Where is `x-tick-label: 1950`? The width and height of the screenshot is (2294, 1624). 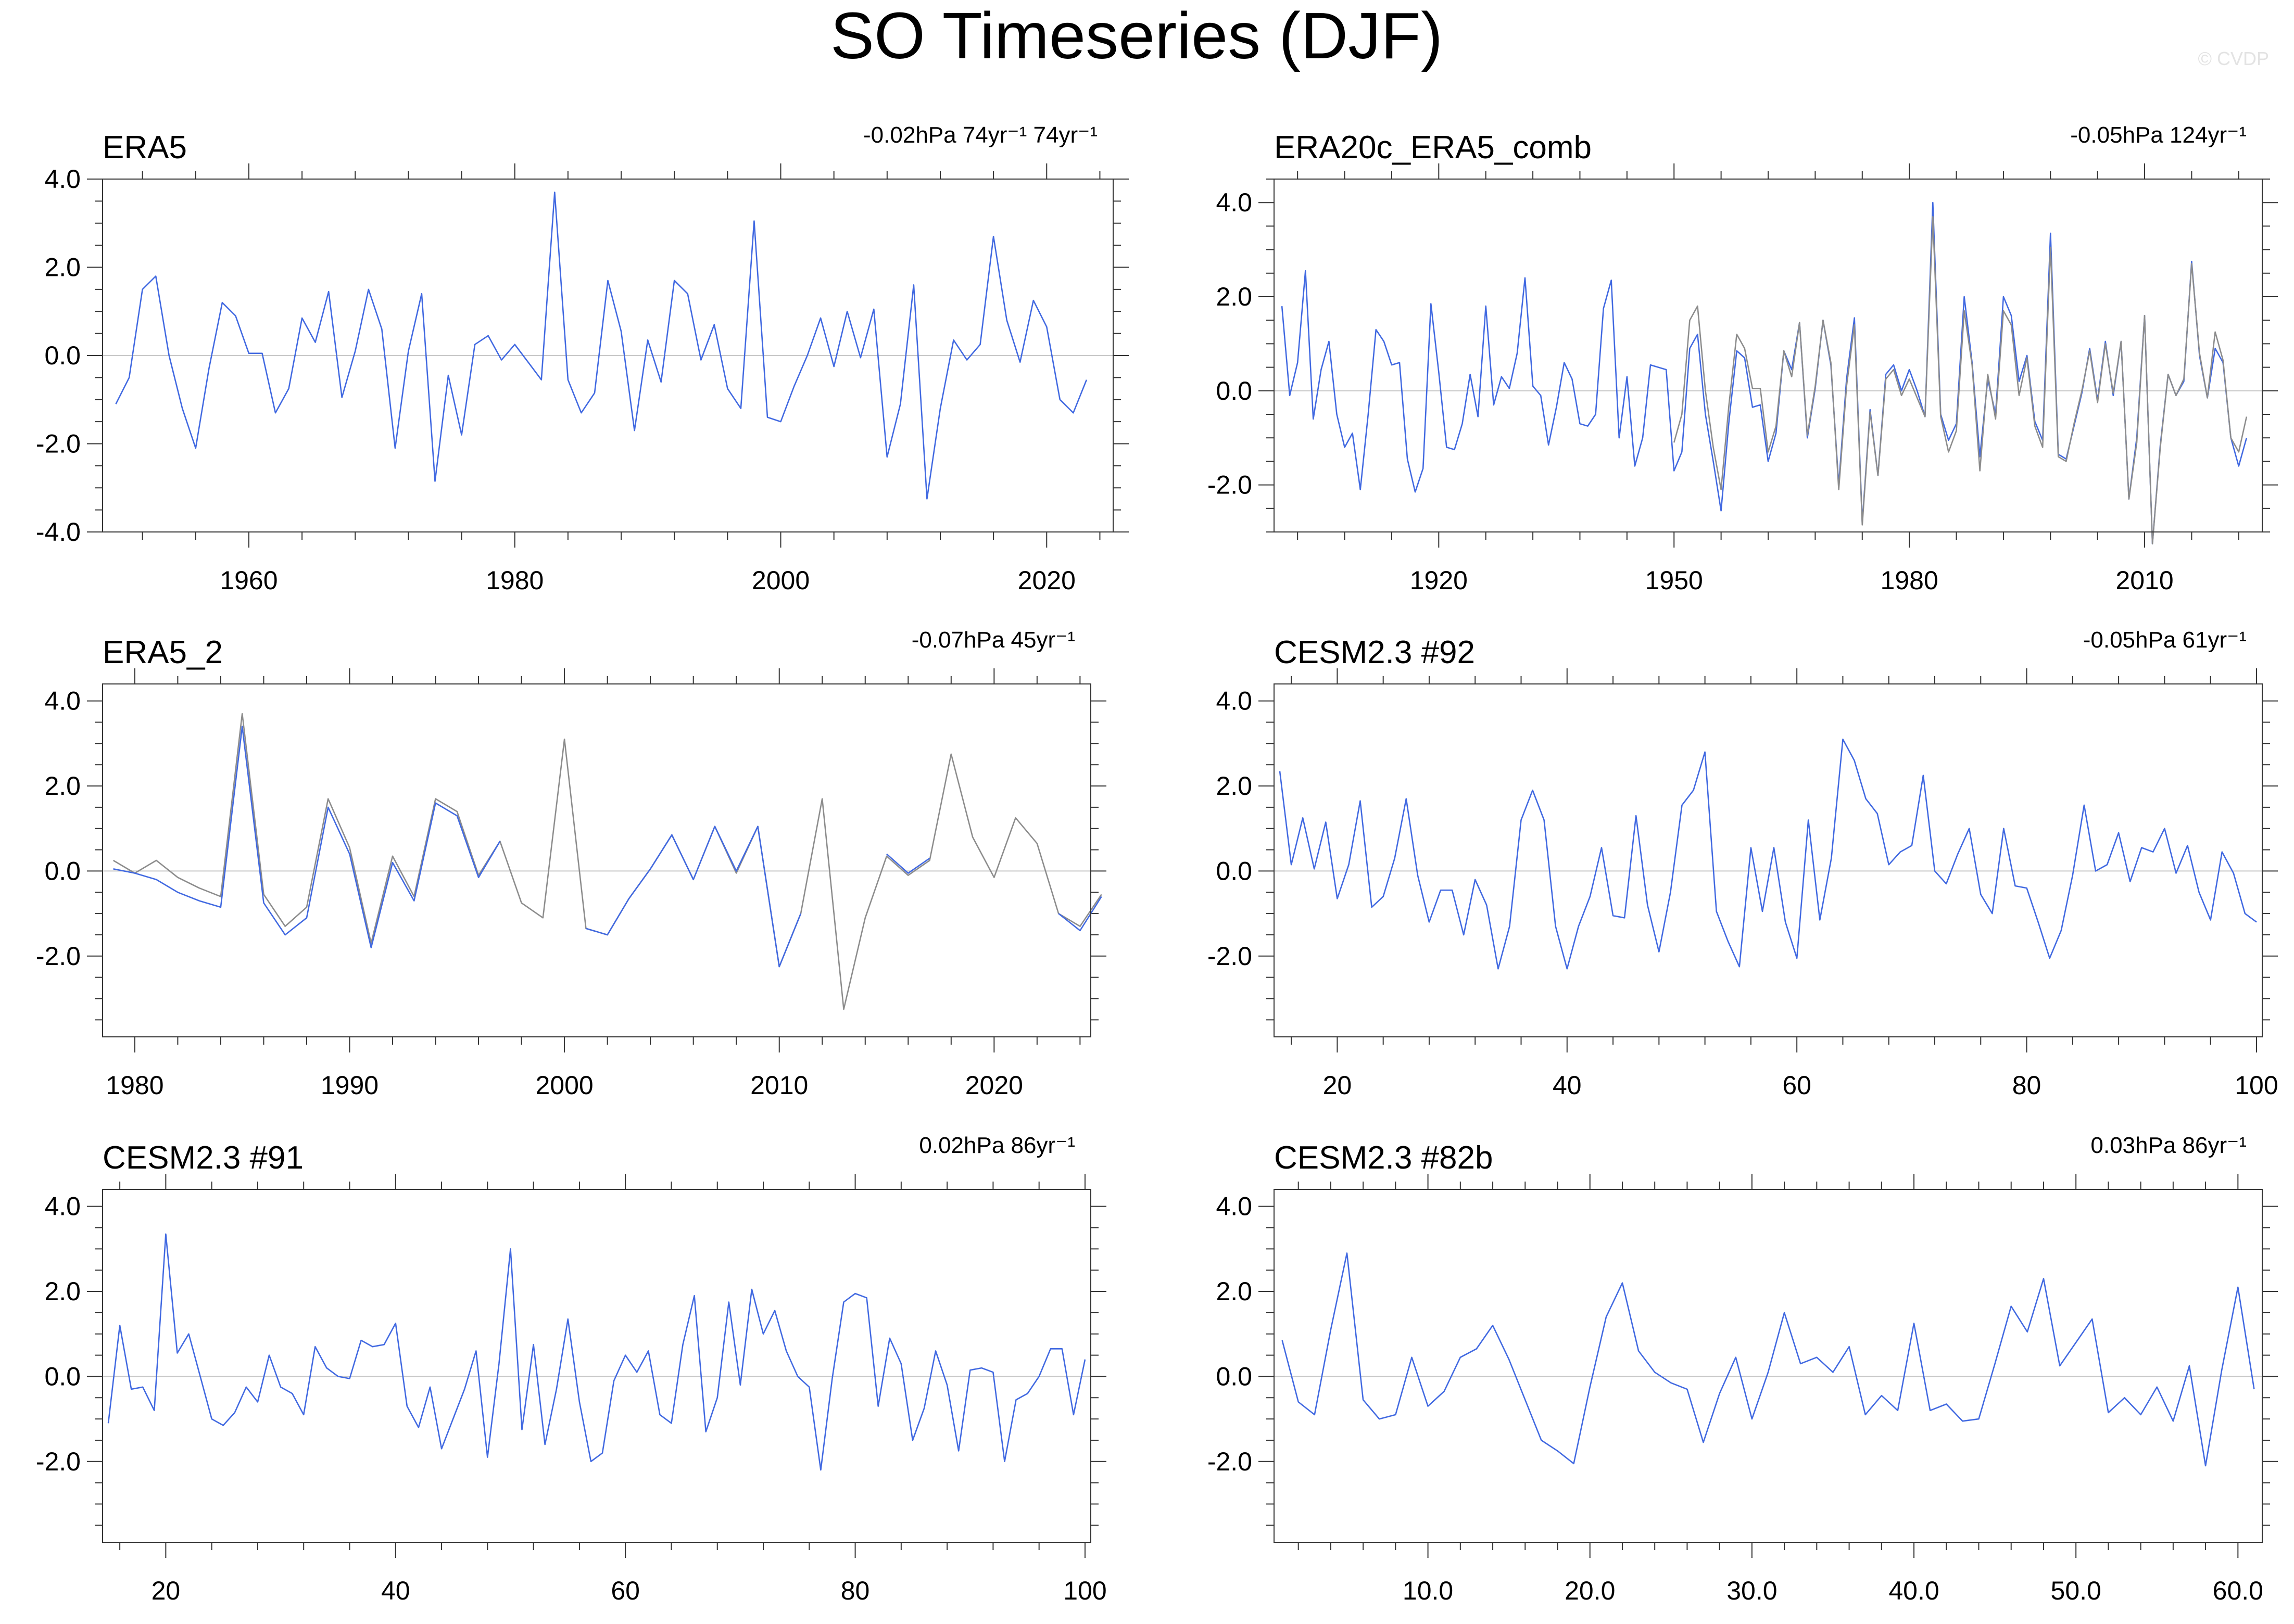
x-tick-label: 1950 is located at coordinates (1674, 580).